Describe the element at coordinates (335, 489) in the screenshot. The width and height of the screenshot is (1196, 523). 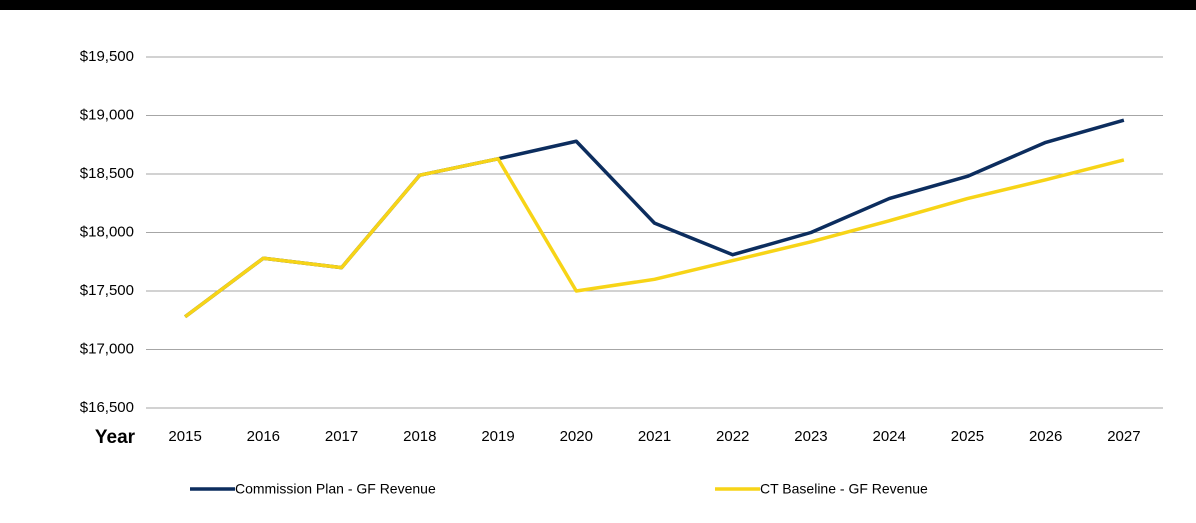
I see `legend-label: Commission Plan - GF Revenue` at that location.